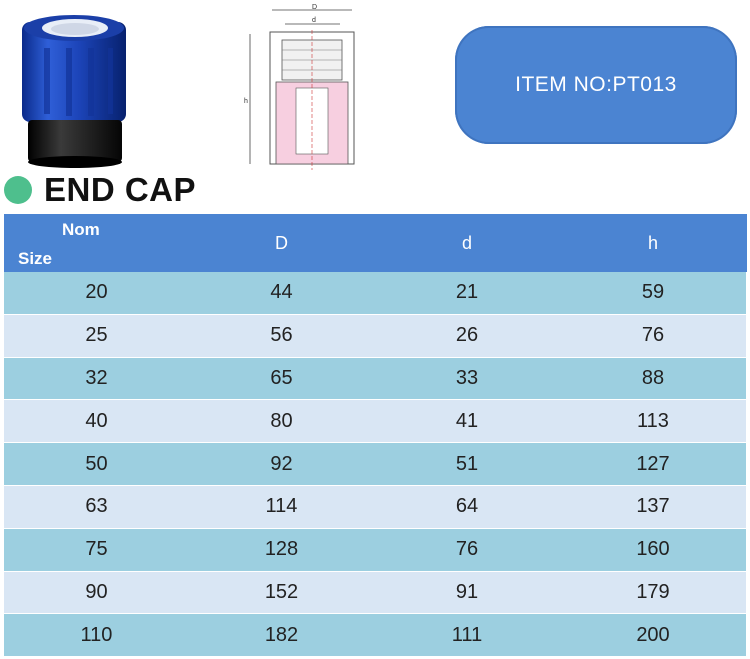 The height and width of the screenshot is (659, 750). I want to click on cell-nom-size: 63, so click(96, 507).